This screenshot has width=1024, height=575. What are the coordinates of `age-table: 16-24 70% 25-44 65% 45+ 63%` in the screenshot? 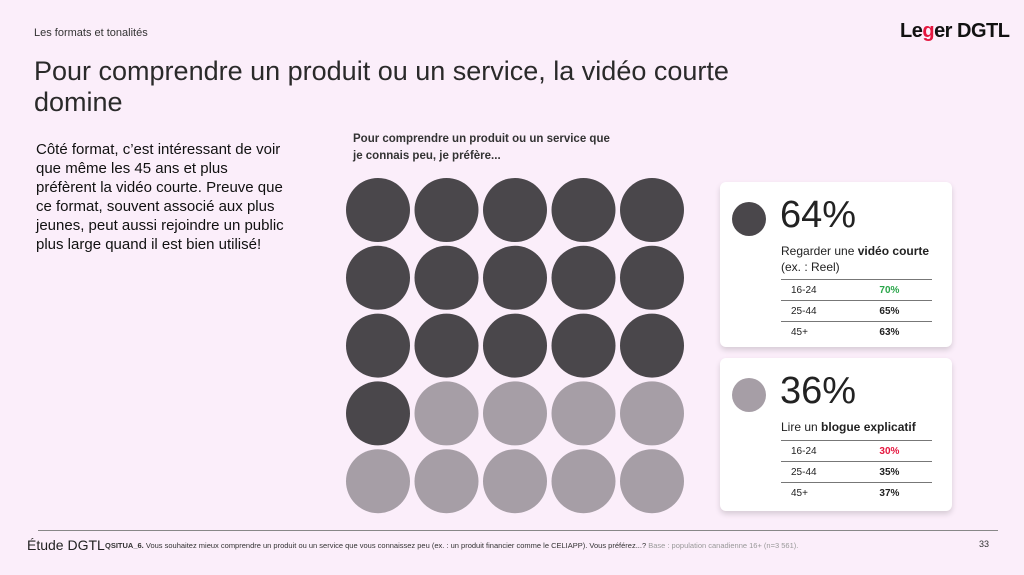 It's located at (856, 311).